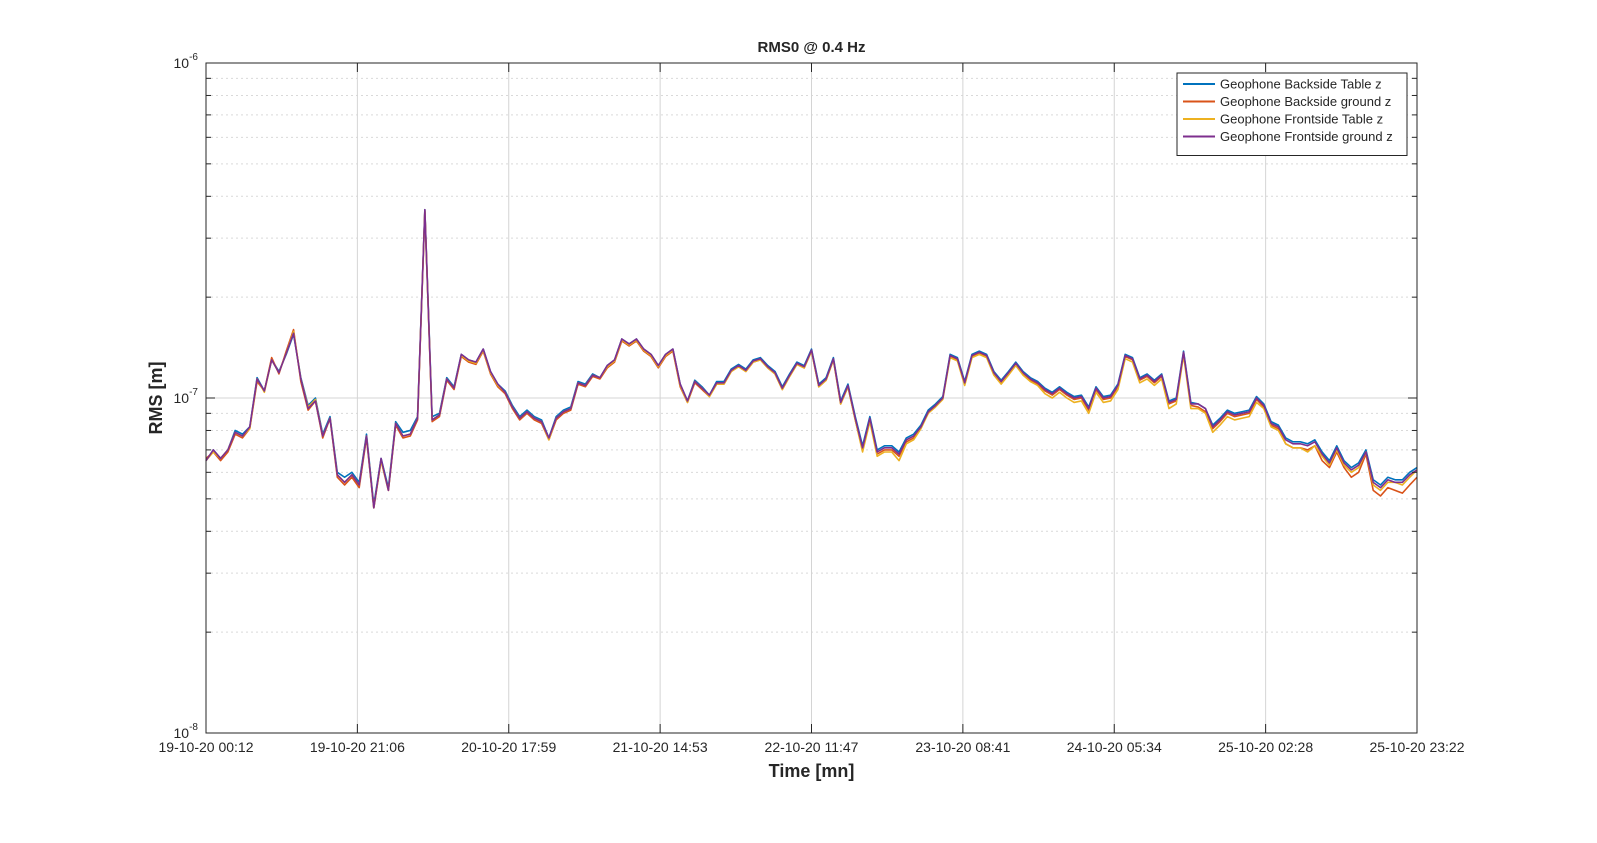  I want to click on y-axis-title: RMS [m], so click(156, 398).